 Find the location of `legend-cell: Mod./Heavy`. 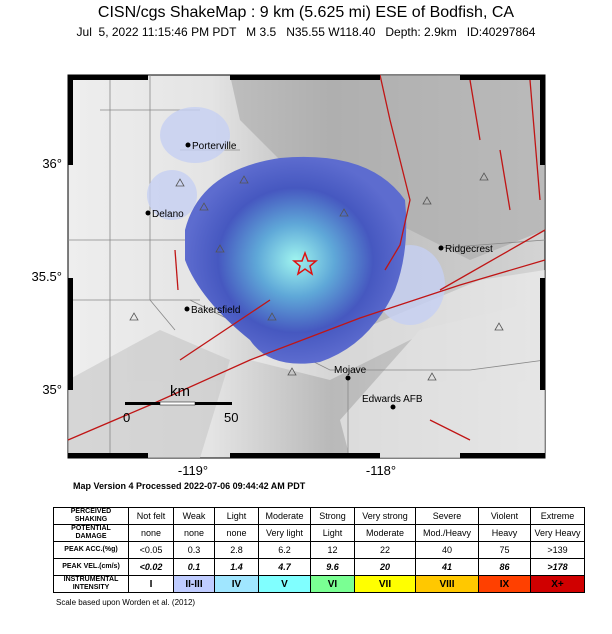

legend-cell: Mod./Heavy is located at coordinates (447, 533).